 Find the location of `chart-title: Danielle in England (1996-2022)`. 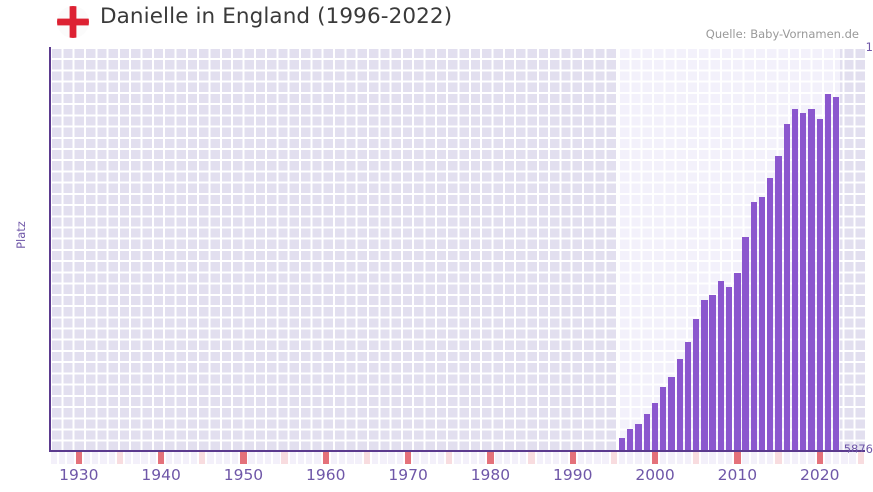

chart-title: Danielle in England (1996-2022) is located at coordinates (276, 16).